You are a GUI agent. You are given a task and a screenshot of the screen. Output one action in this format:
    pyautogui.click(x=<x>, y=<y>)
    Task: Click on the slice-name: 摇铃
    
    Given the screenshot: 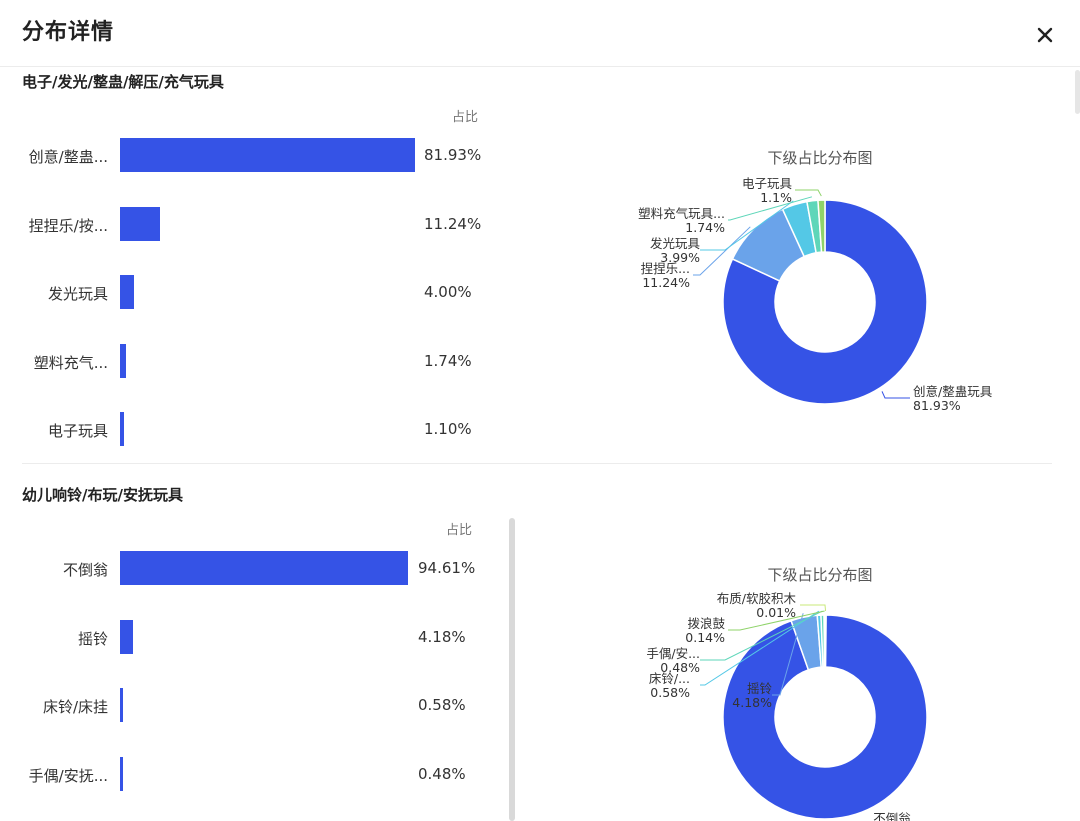 What is the action you would take?
    pyautogui.click(x=760, y=688)
    